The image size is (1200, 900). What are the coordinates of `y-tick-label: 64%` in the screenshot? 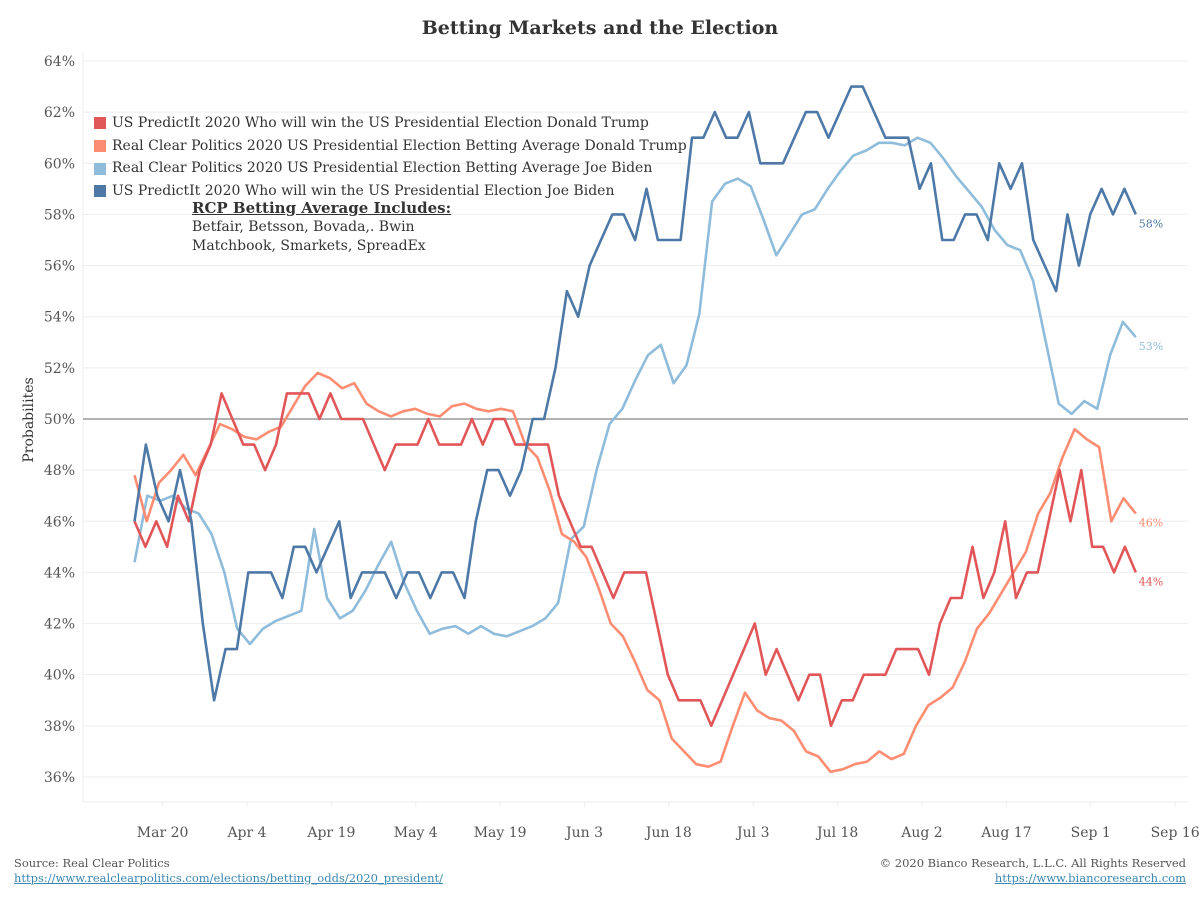 It's located at (59, 62).